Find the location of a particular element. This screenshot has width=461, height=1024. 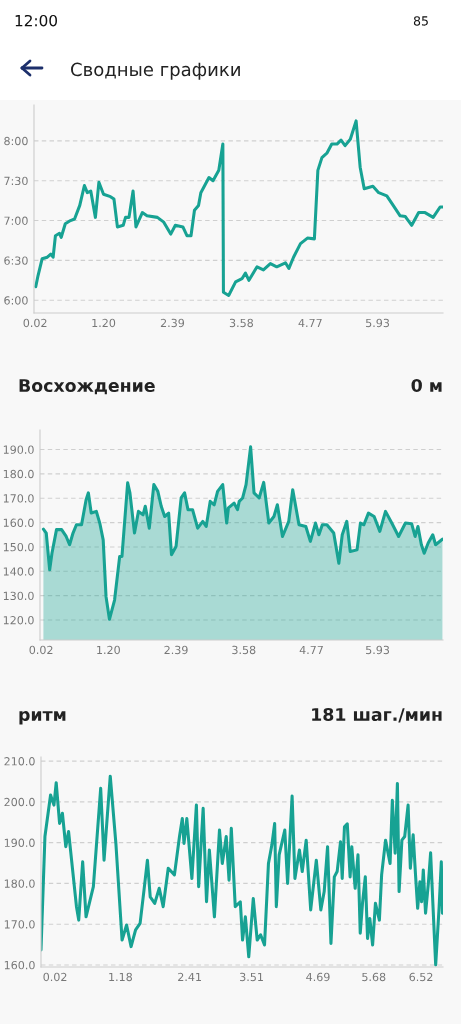

y-tick-label: 7:00 is located at coordinates (16, 220).